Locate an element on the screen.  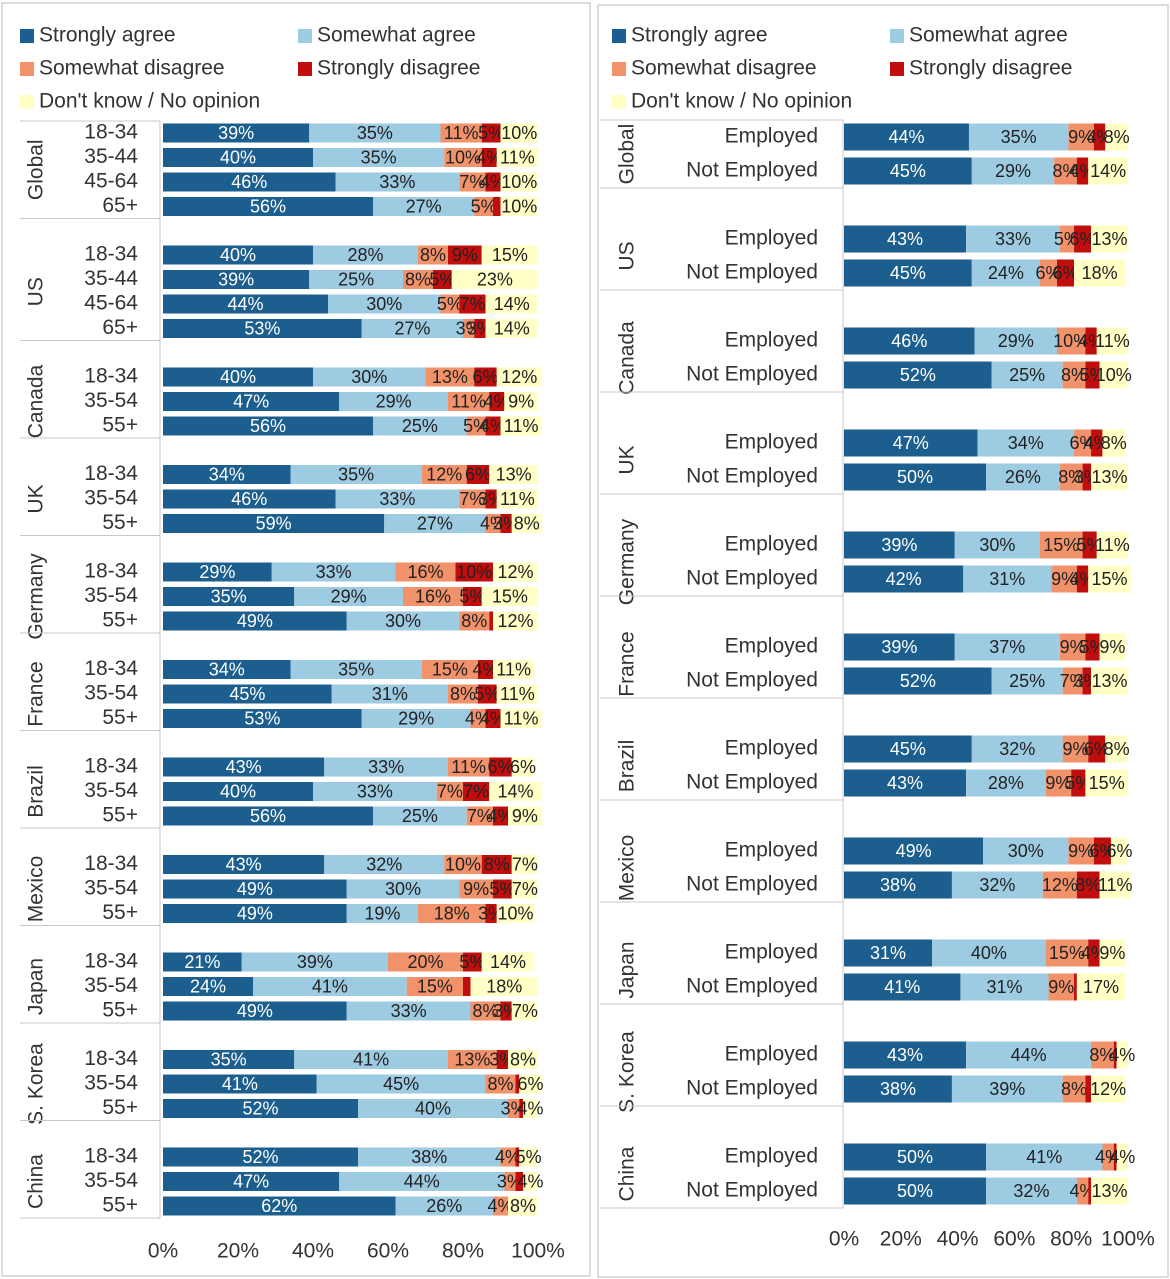
data-label: 59% is located at coordinates (274, 523).